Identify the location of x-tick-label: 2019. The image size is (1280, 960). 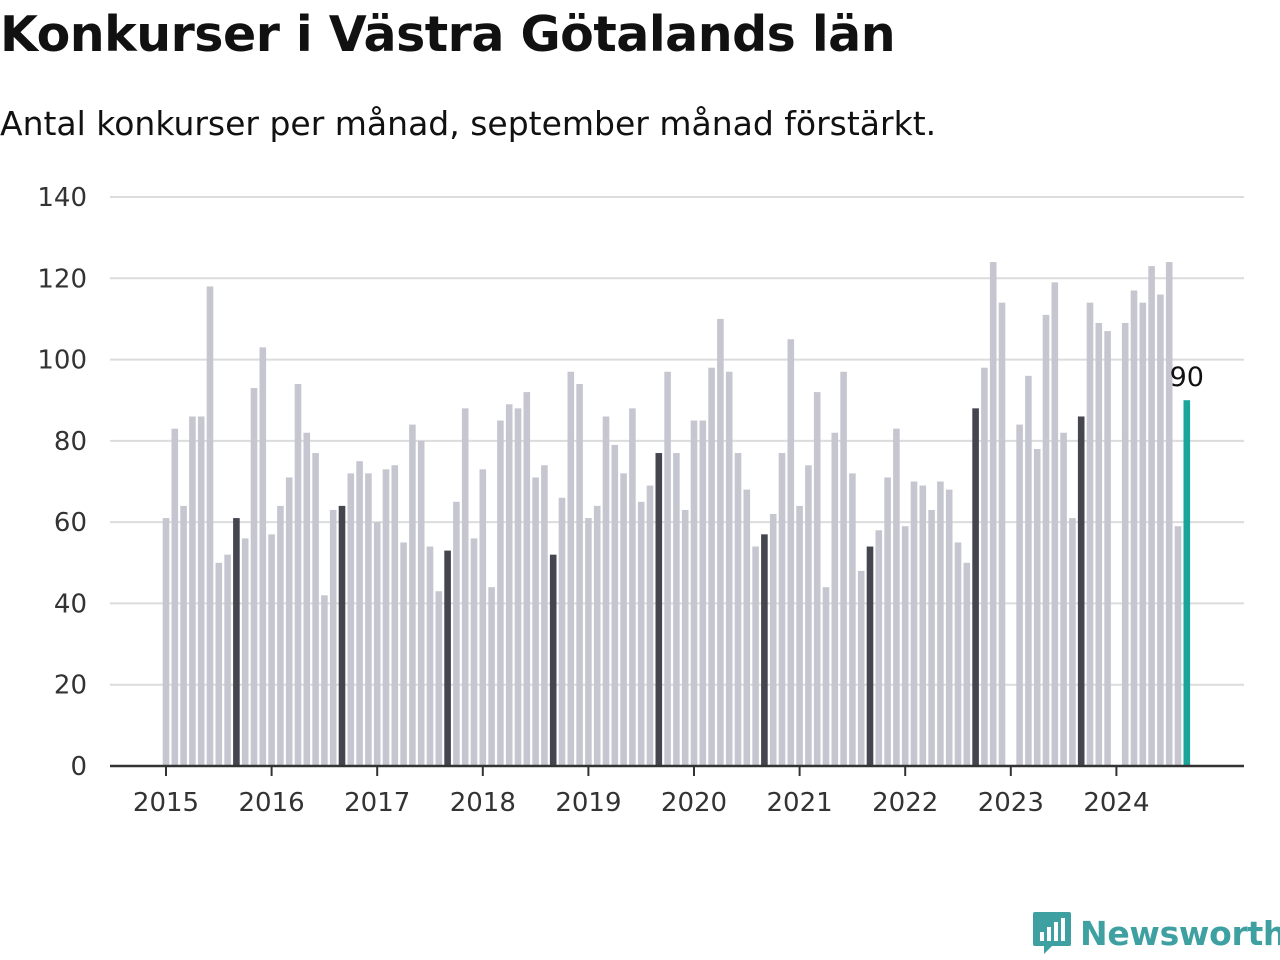
(588, 803).